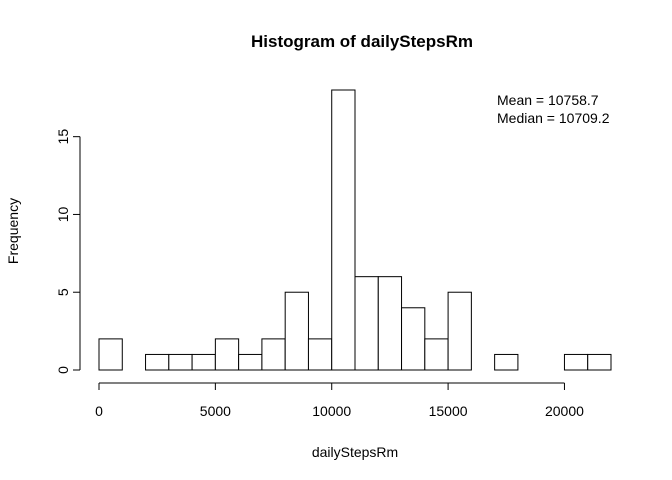 The image size is (672, 480). Describe the element at coordinates (553, 109) in the screenshot. I see `annotations-group: Mean = 10758.7 Median = 10709.2` at that location.